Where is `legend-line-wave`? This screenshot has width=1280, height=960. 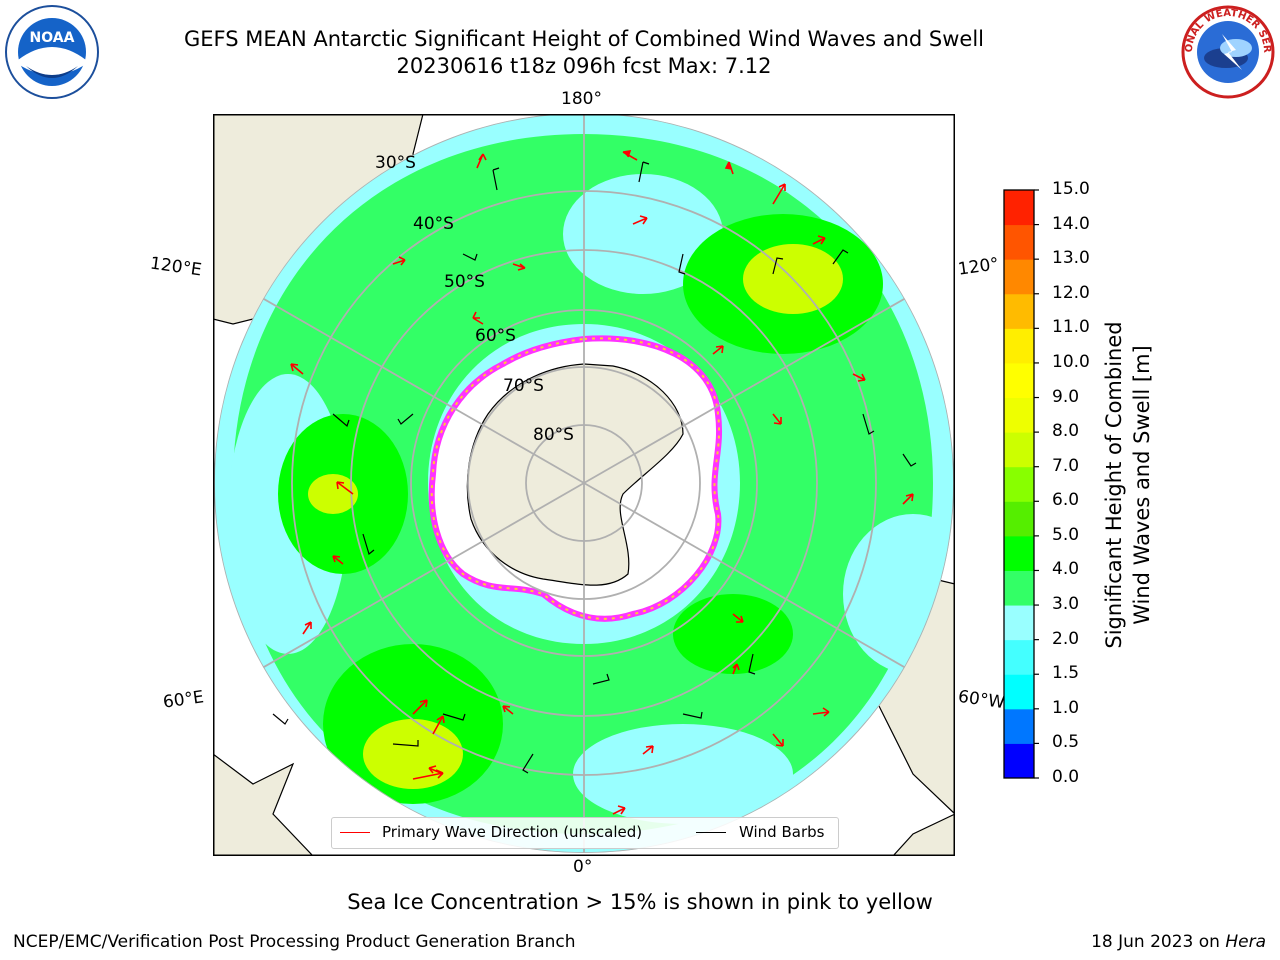 legend-line-wave is located at coordinates (355, 832).